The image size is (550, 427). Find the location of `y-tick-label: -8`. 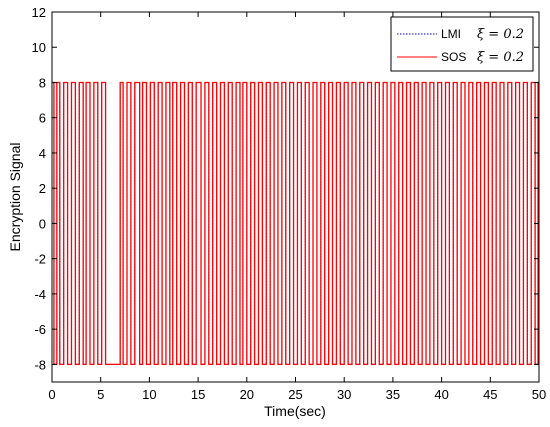

y-tick-label: -8 is located at coordinates (40, 364).